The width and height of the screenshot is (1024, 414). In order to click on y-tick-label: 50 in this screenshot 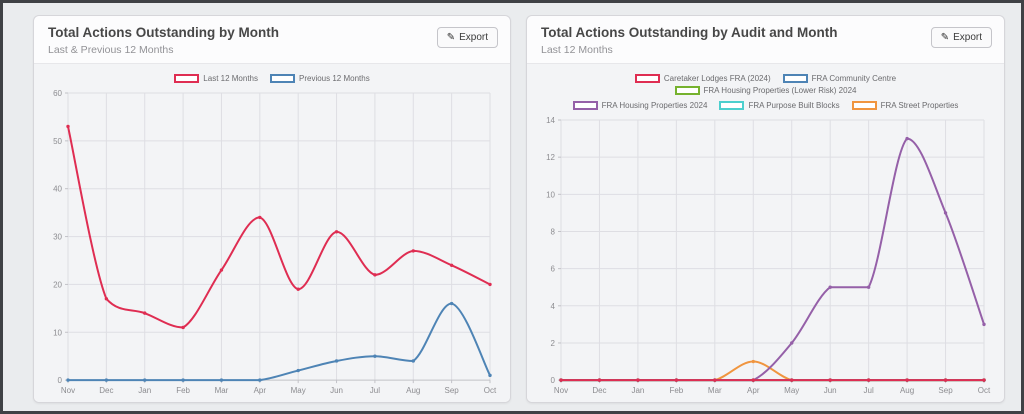, I will do `click(57, 141)`.